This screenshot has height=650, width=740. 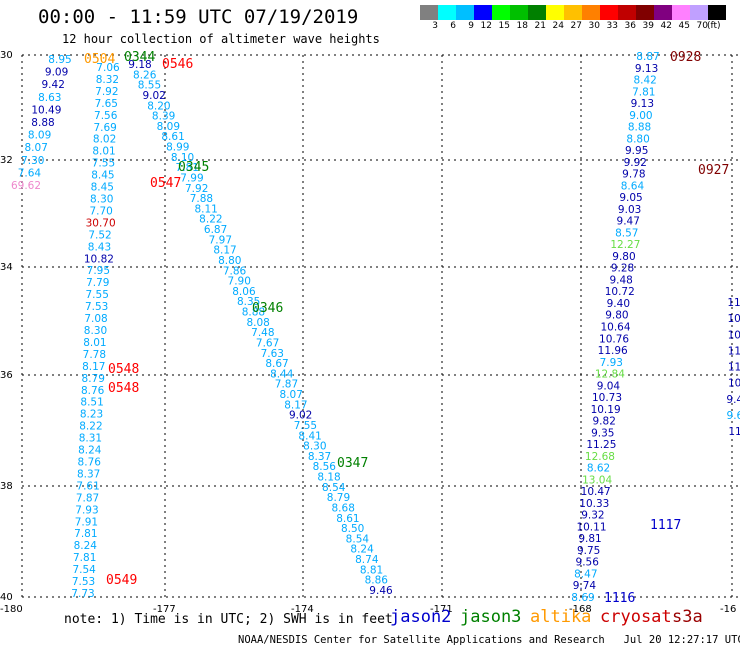 What do you see at coordinates (367, 560) in the screenshot?
I see `wave-height-value: 8.74` at bounding box center [367, 560].